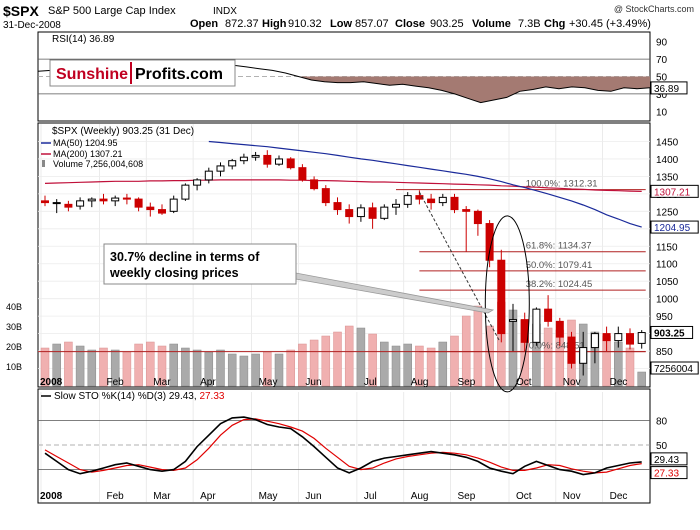 This screenshot has height=530, width=700. Describe the element at coordinates (664, 317) in the screenshot. I see `price-y-tick-label: 950` at that location.